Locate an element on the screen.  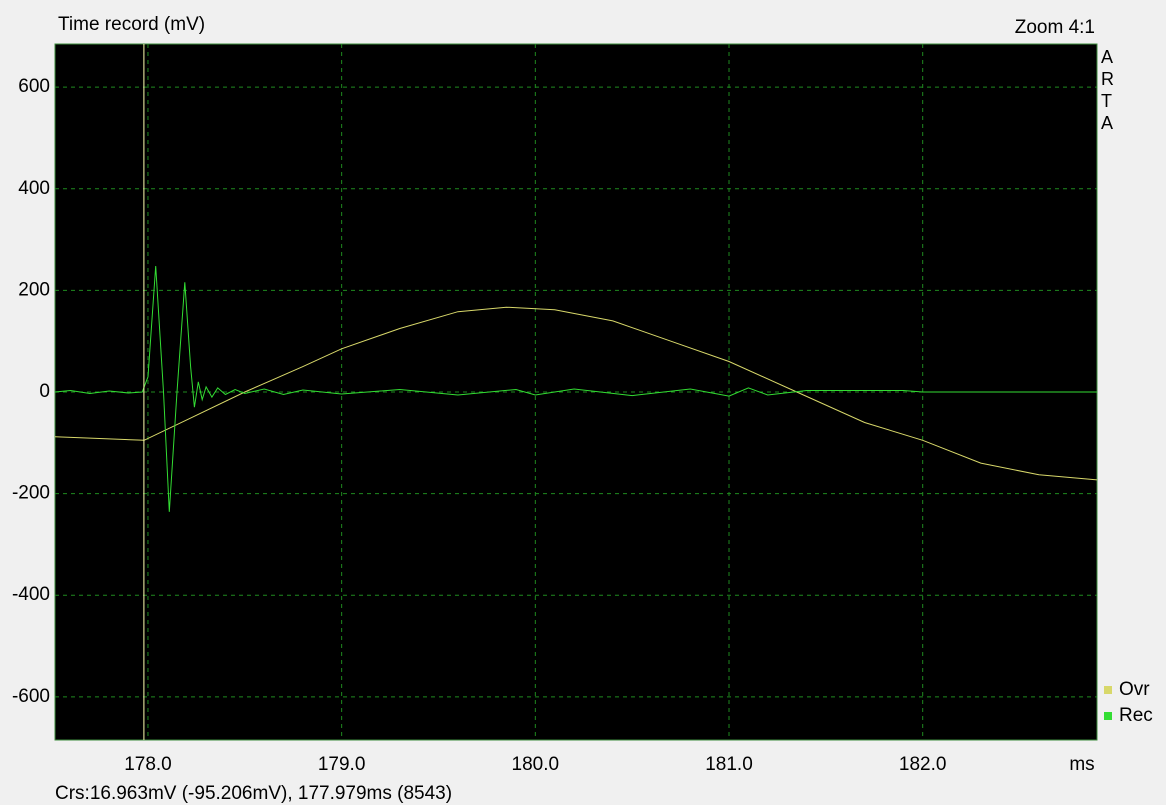
y-tick-label: -600 is located at coordinates (31, 696).